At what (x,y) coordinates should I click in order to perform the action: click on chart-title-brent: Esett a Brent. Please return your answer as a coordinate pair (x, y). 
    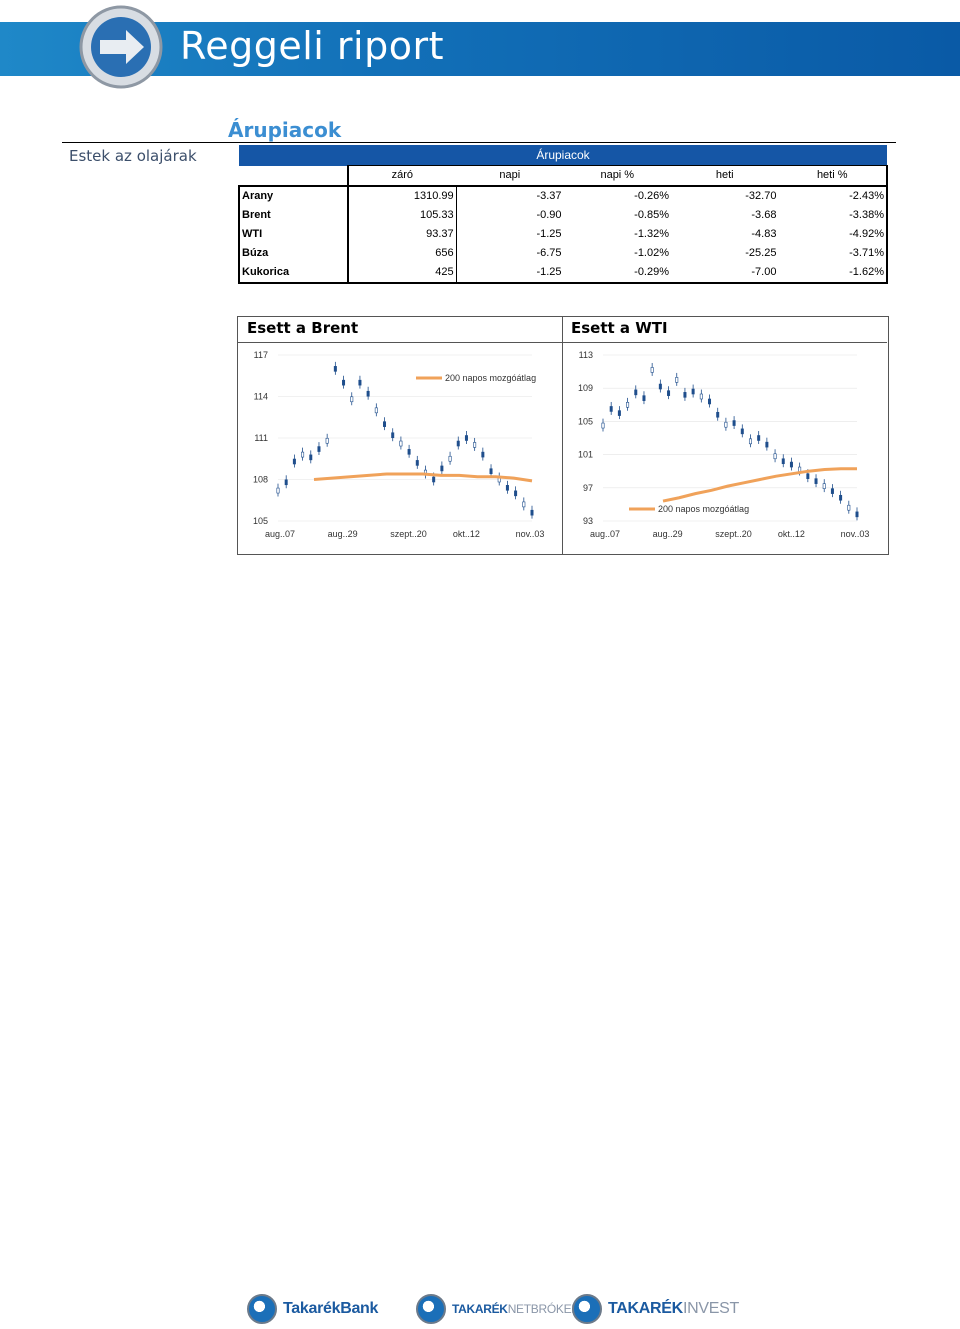
    Looking at the image, I should click on (303, 328).